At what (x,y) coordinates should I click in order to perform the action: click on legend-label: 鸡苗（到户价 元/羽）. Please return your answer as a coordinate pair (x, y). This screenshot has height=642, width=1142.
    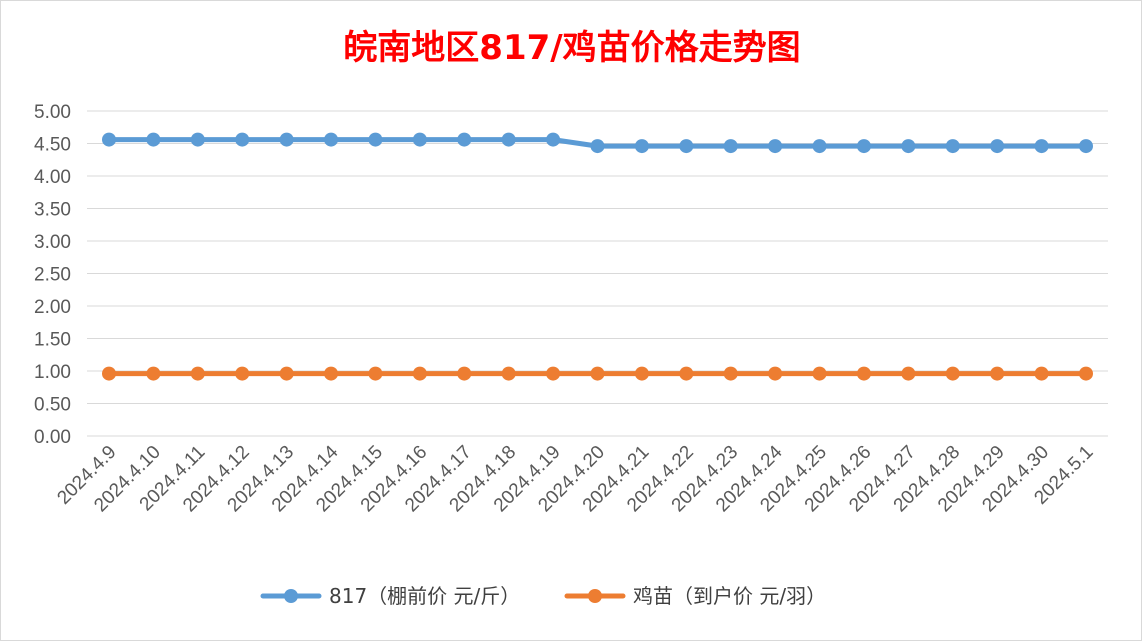
    Looking at the image, I should click on (729, 596).